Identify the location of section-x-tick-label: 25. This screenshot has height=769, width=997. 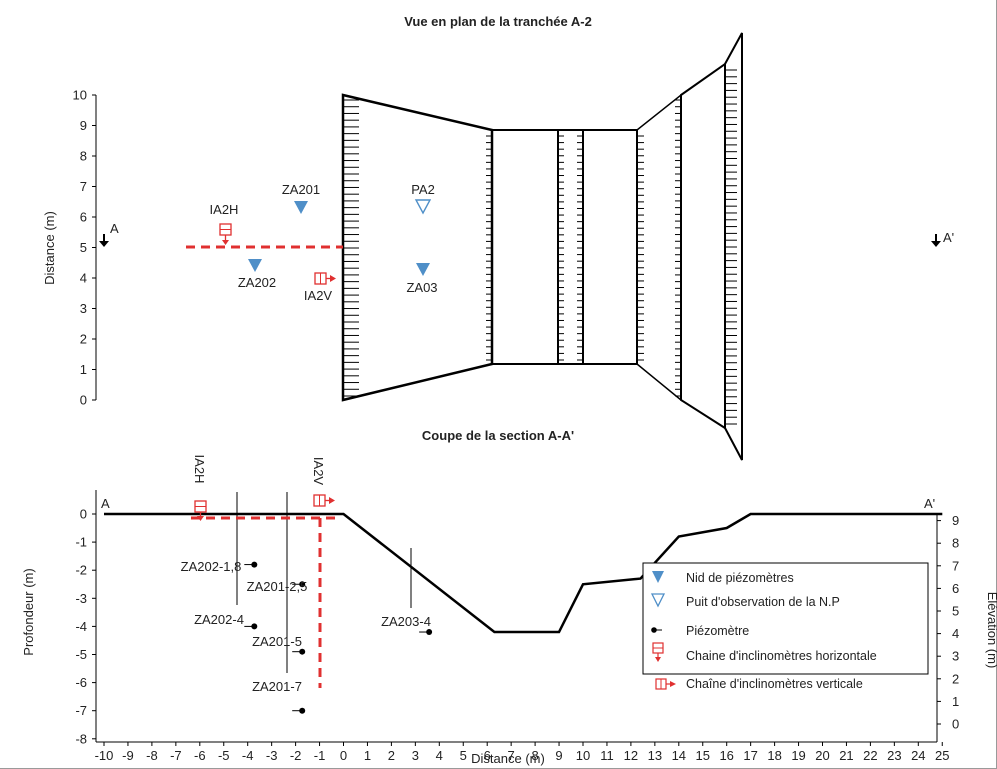
(942, 755).